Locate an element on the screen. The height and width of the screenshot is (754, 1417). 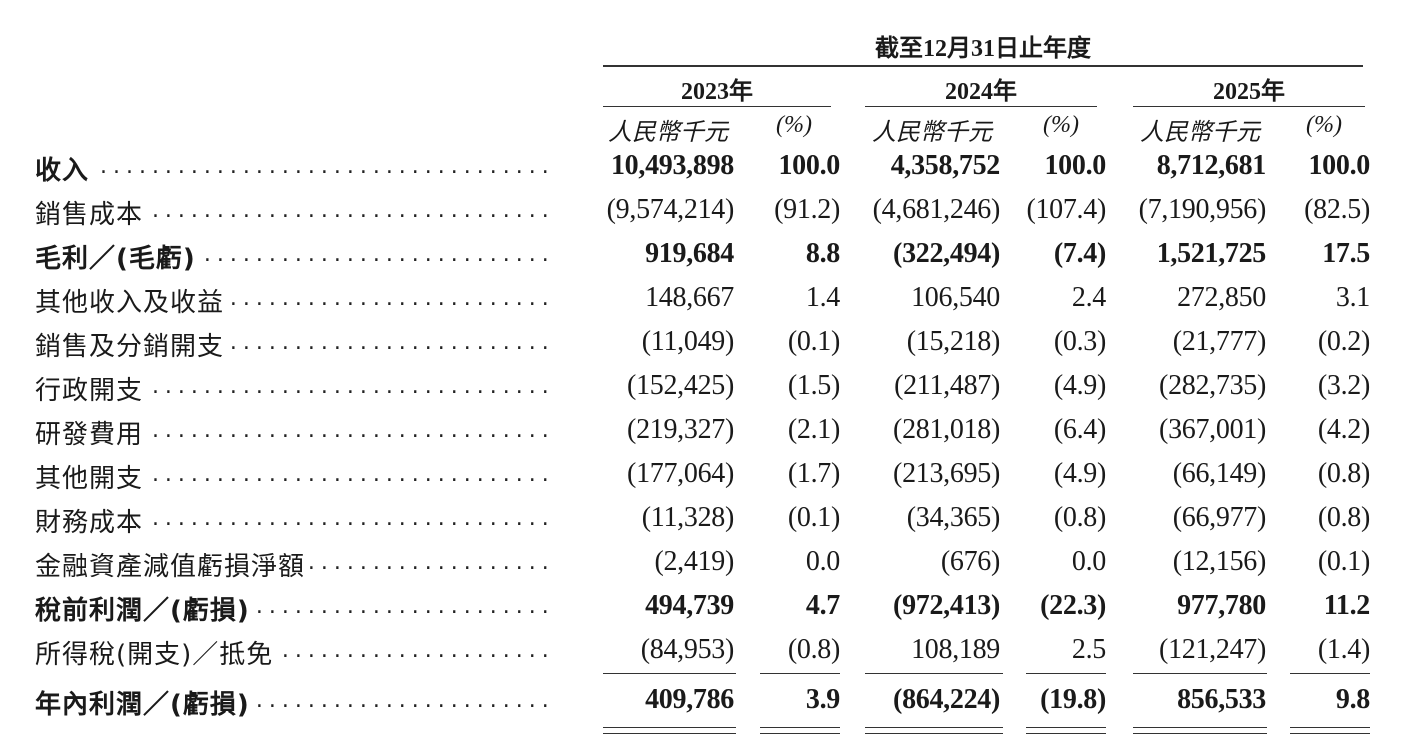
value-2025: (66,149) is located at coordinates (1219, 473).